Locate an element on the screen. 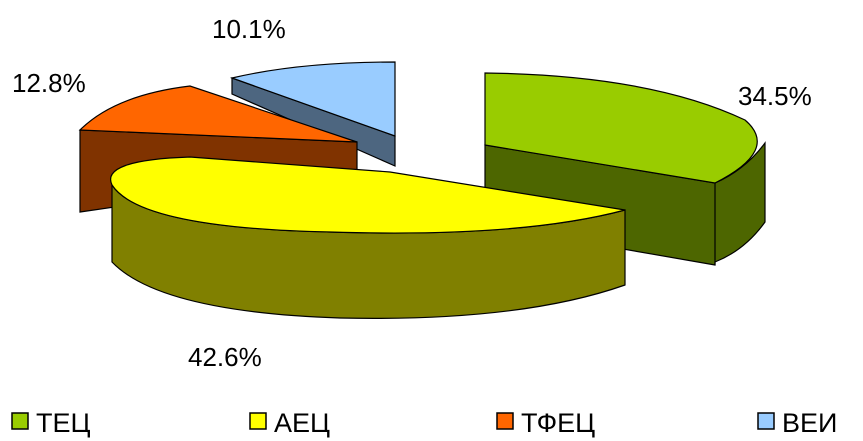 Image resolution: width=863 pixels, height=441 pixels. legend-swatch-aec is located at coordinates (258, 421).